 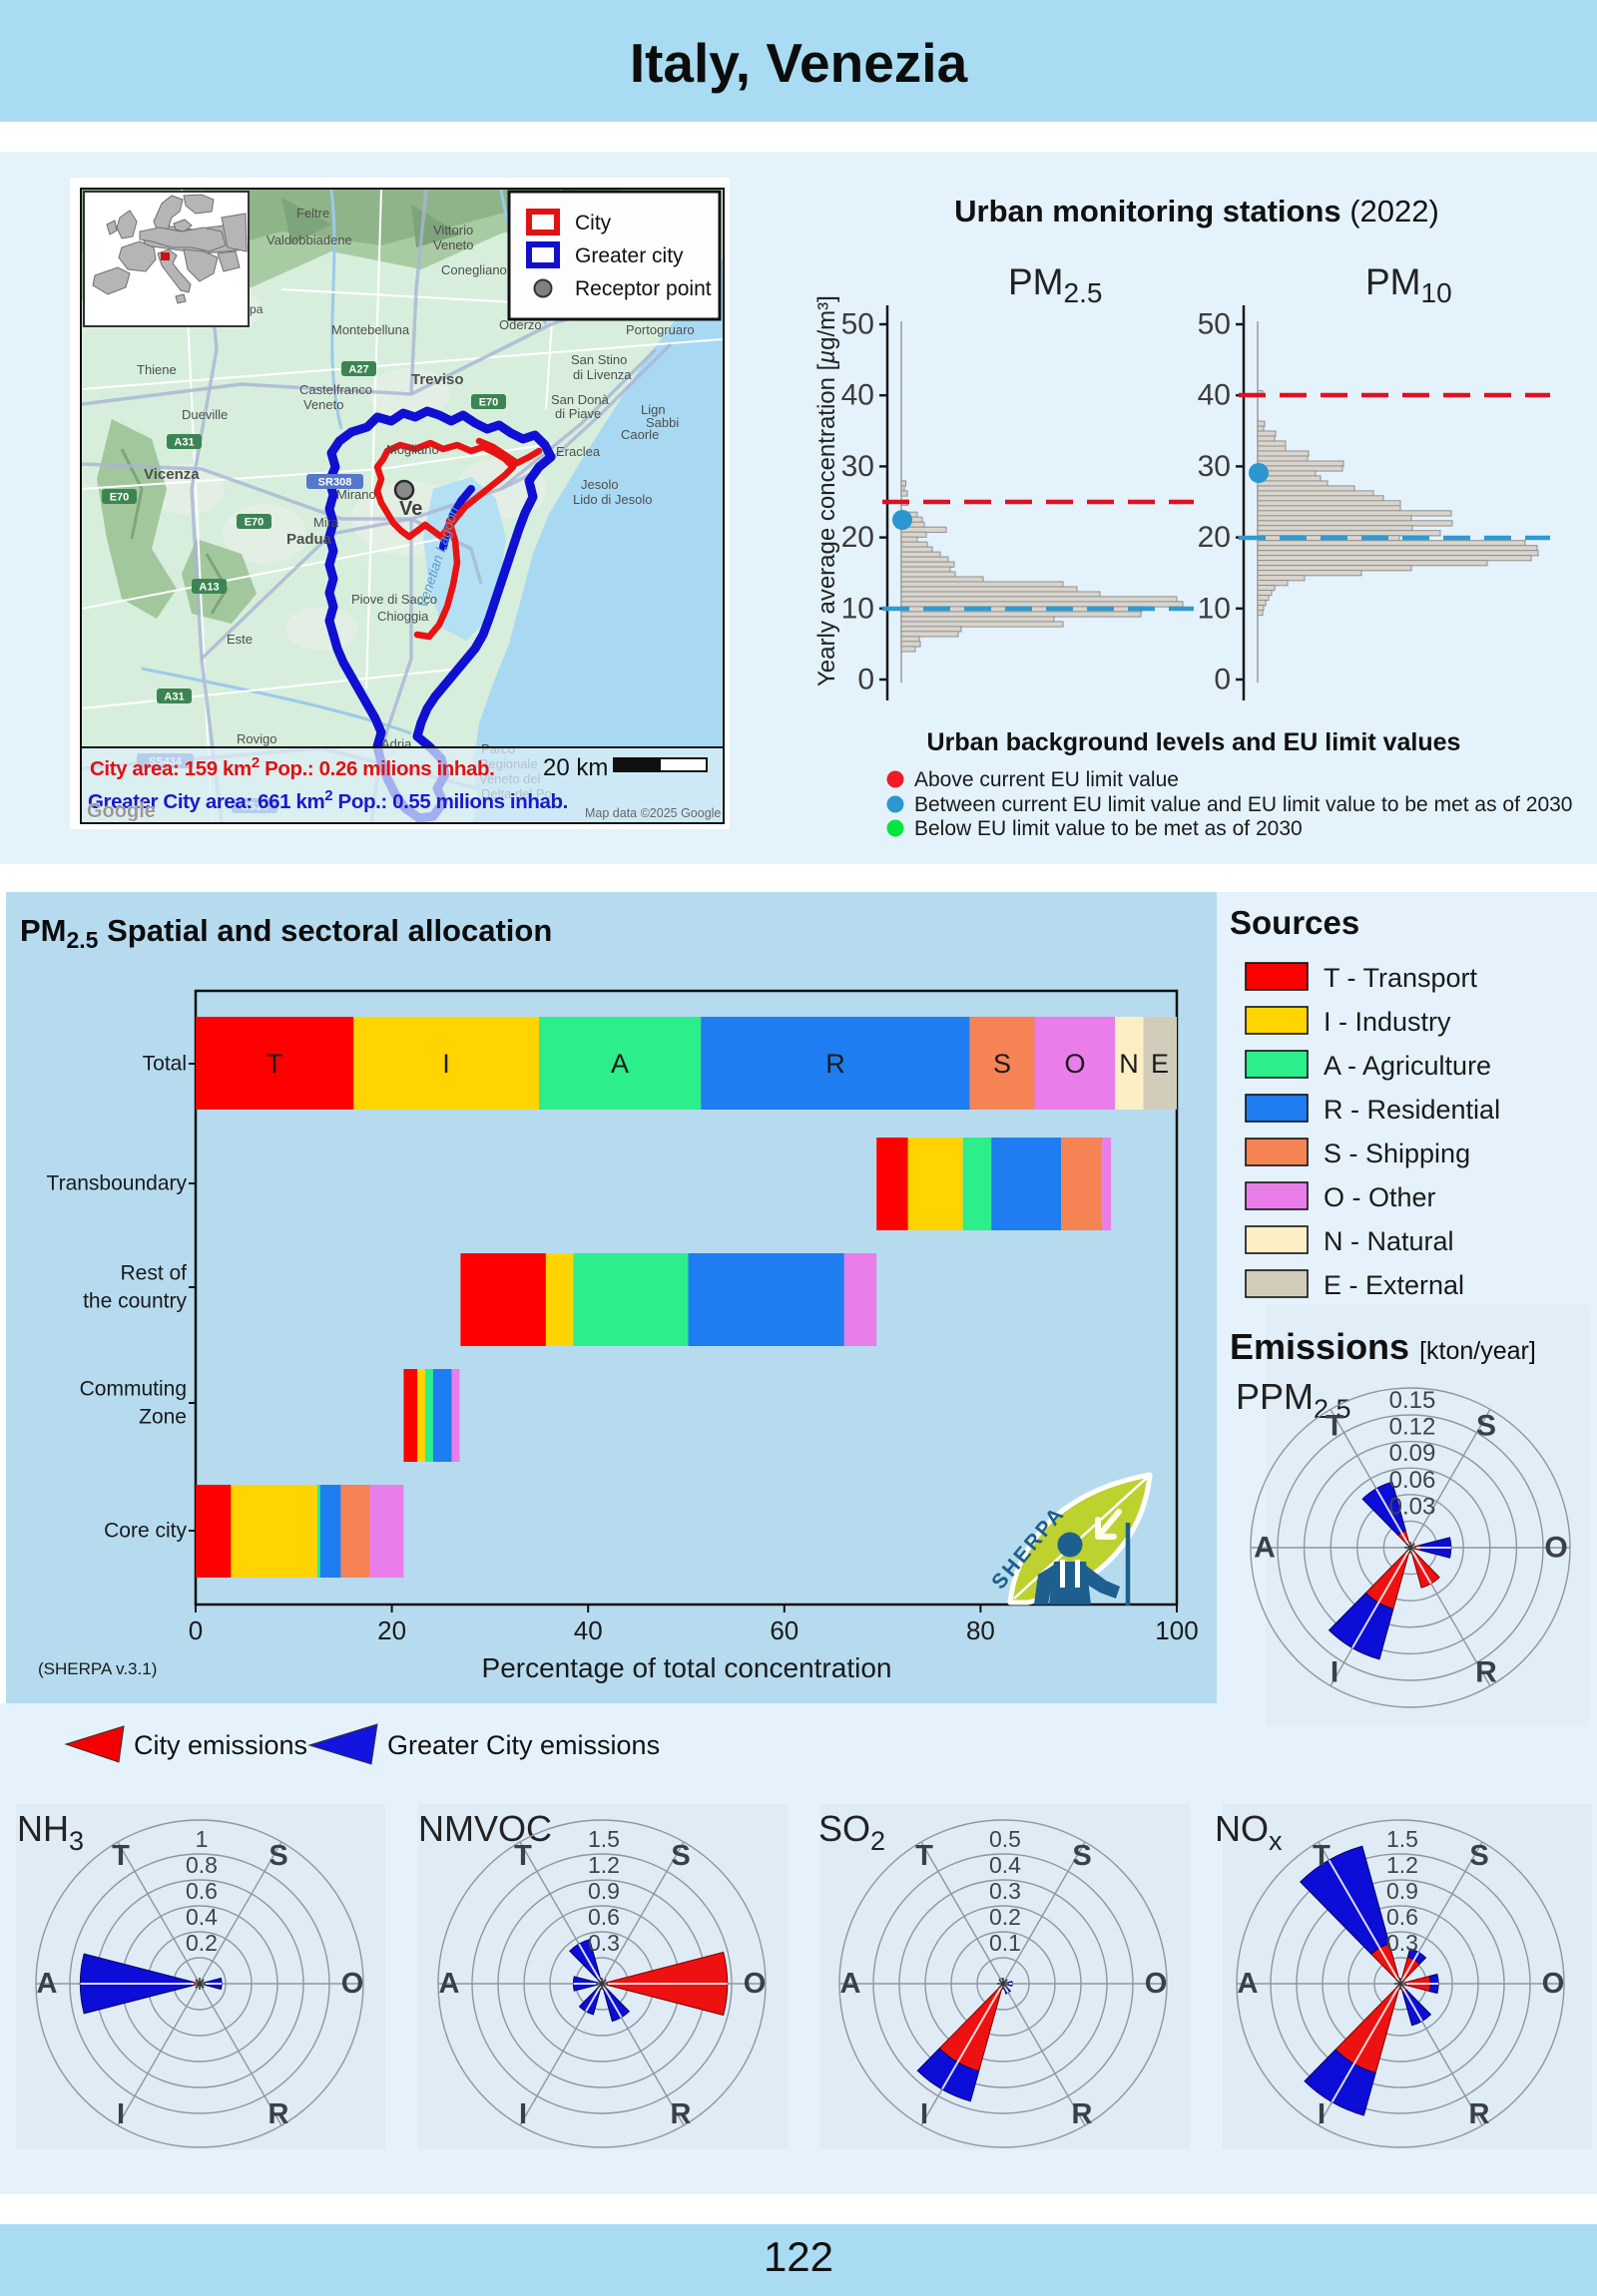 I want to click on svg-text: Sources, so click(x=1294, y=922).